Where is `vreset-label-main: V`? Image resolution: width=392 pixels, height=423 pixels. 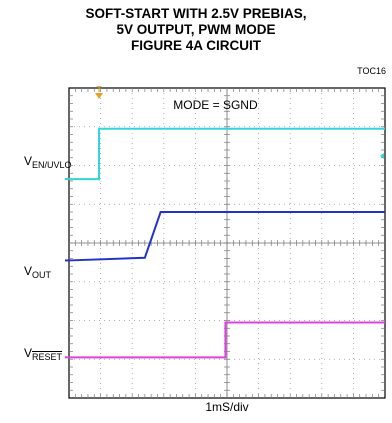 vreset-label-main: V is located at coordinates (28, 353).